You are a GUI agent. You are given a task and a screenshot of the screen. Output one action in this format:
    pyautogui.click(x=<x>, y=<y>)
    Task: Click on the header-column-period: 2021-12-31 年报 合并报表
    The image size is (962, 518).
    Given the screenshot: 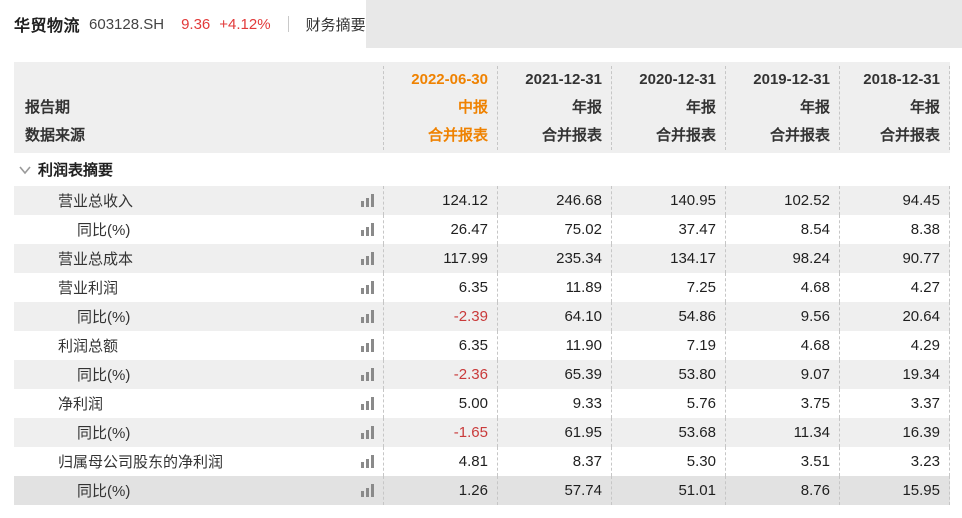 What is the action you would take?
    pyautogui.click(x=554, y=108)
    